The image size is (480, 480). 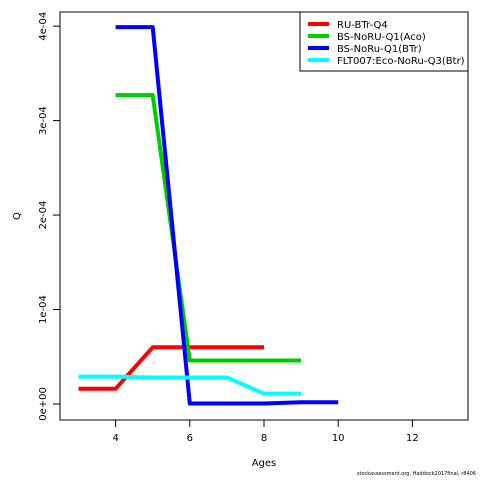 I want to click on x-tick-label-4: 12, so click(x=412, y=438).